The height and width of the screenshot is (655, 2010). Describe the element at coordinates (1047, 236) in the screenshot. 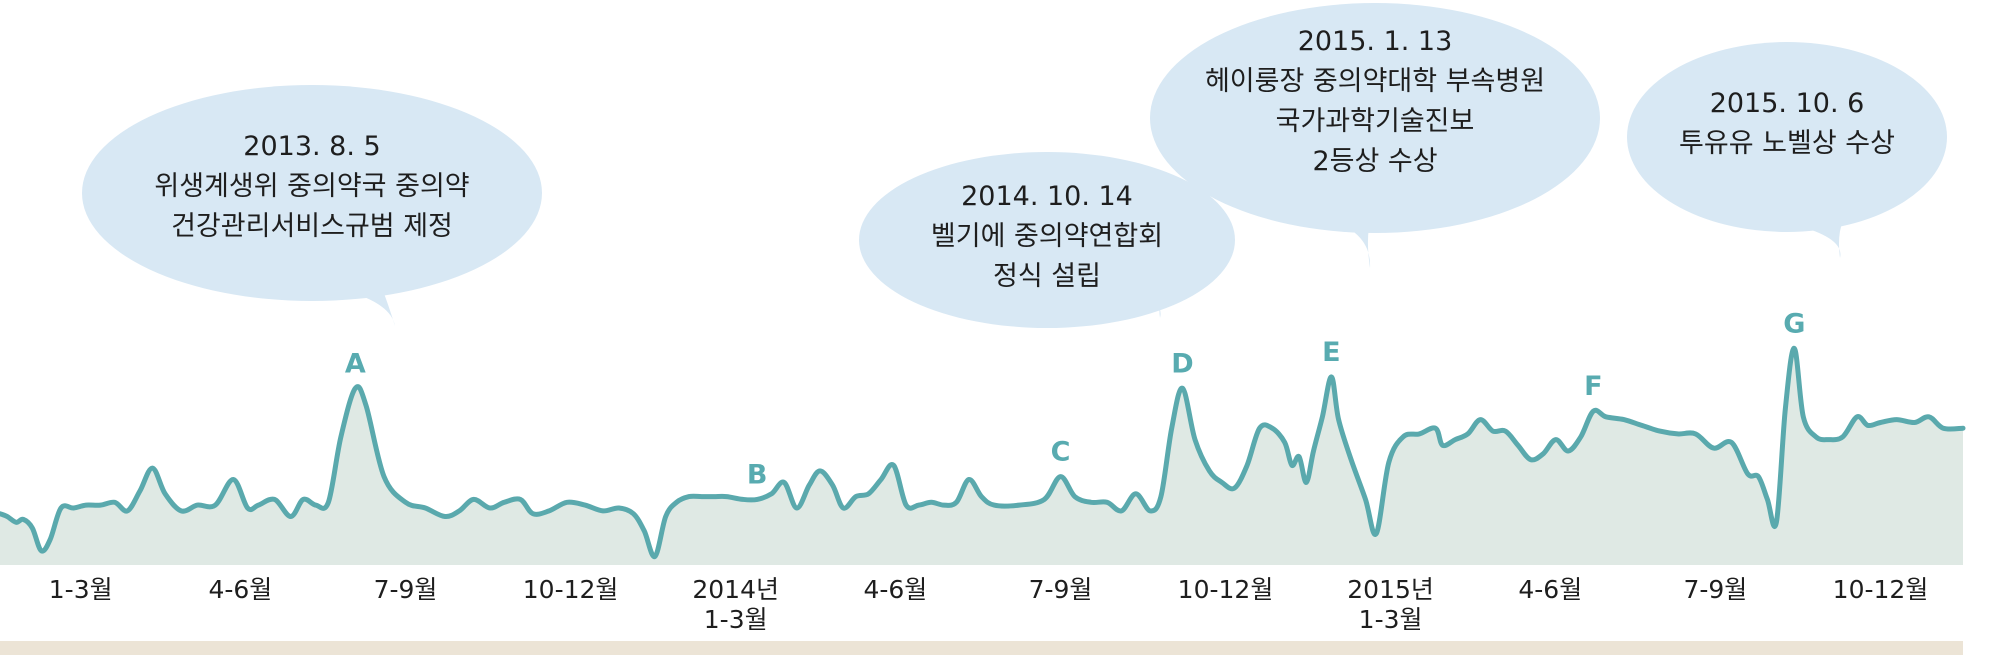

I see `bubble-text-line: 벨기에 중의약연합회` at that location.